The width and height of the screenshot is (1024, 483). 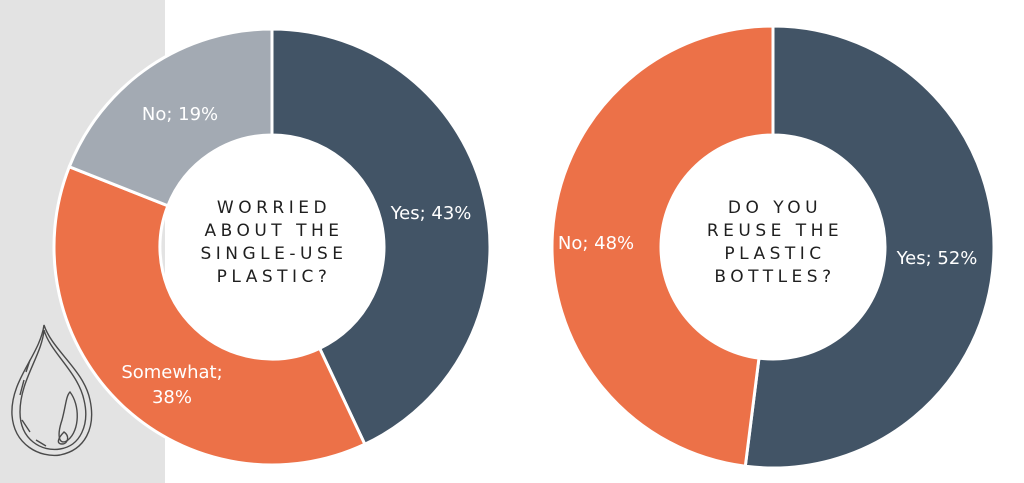 I want to click on center-title-line: REUSE THE, so click(x=775, y=231).